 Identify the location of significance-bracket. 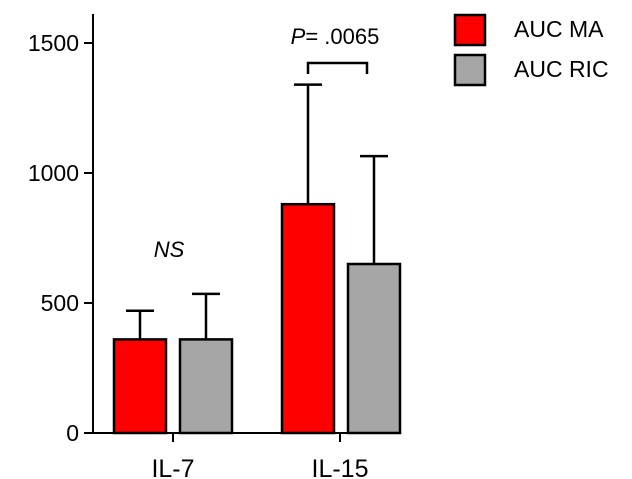
(337, 67).